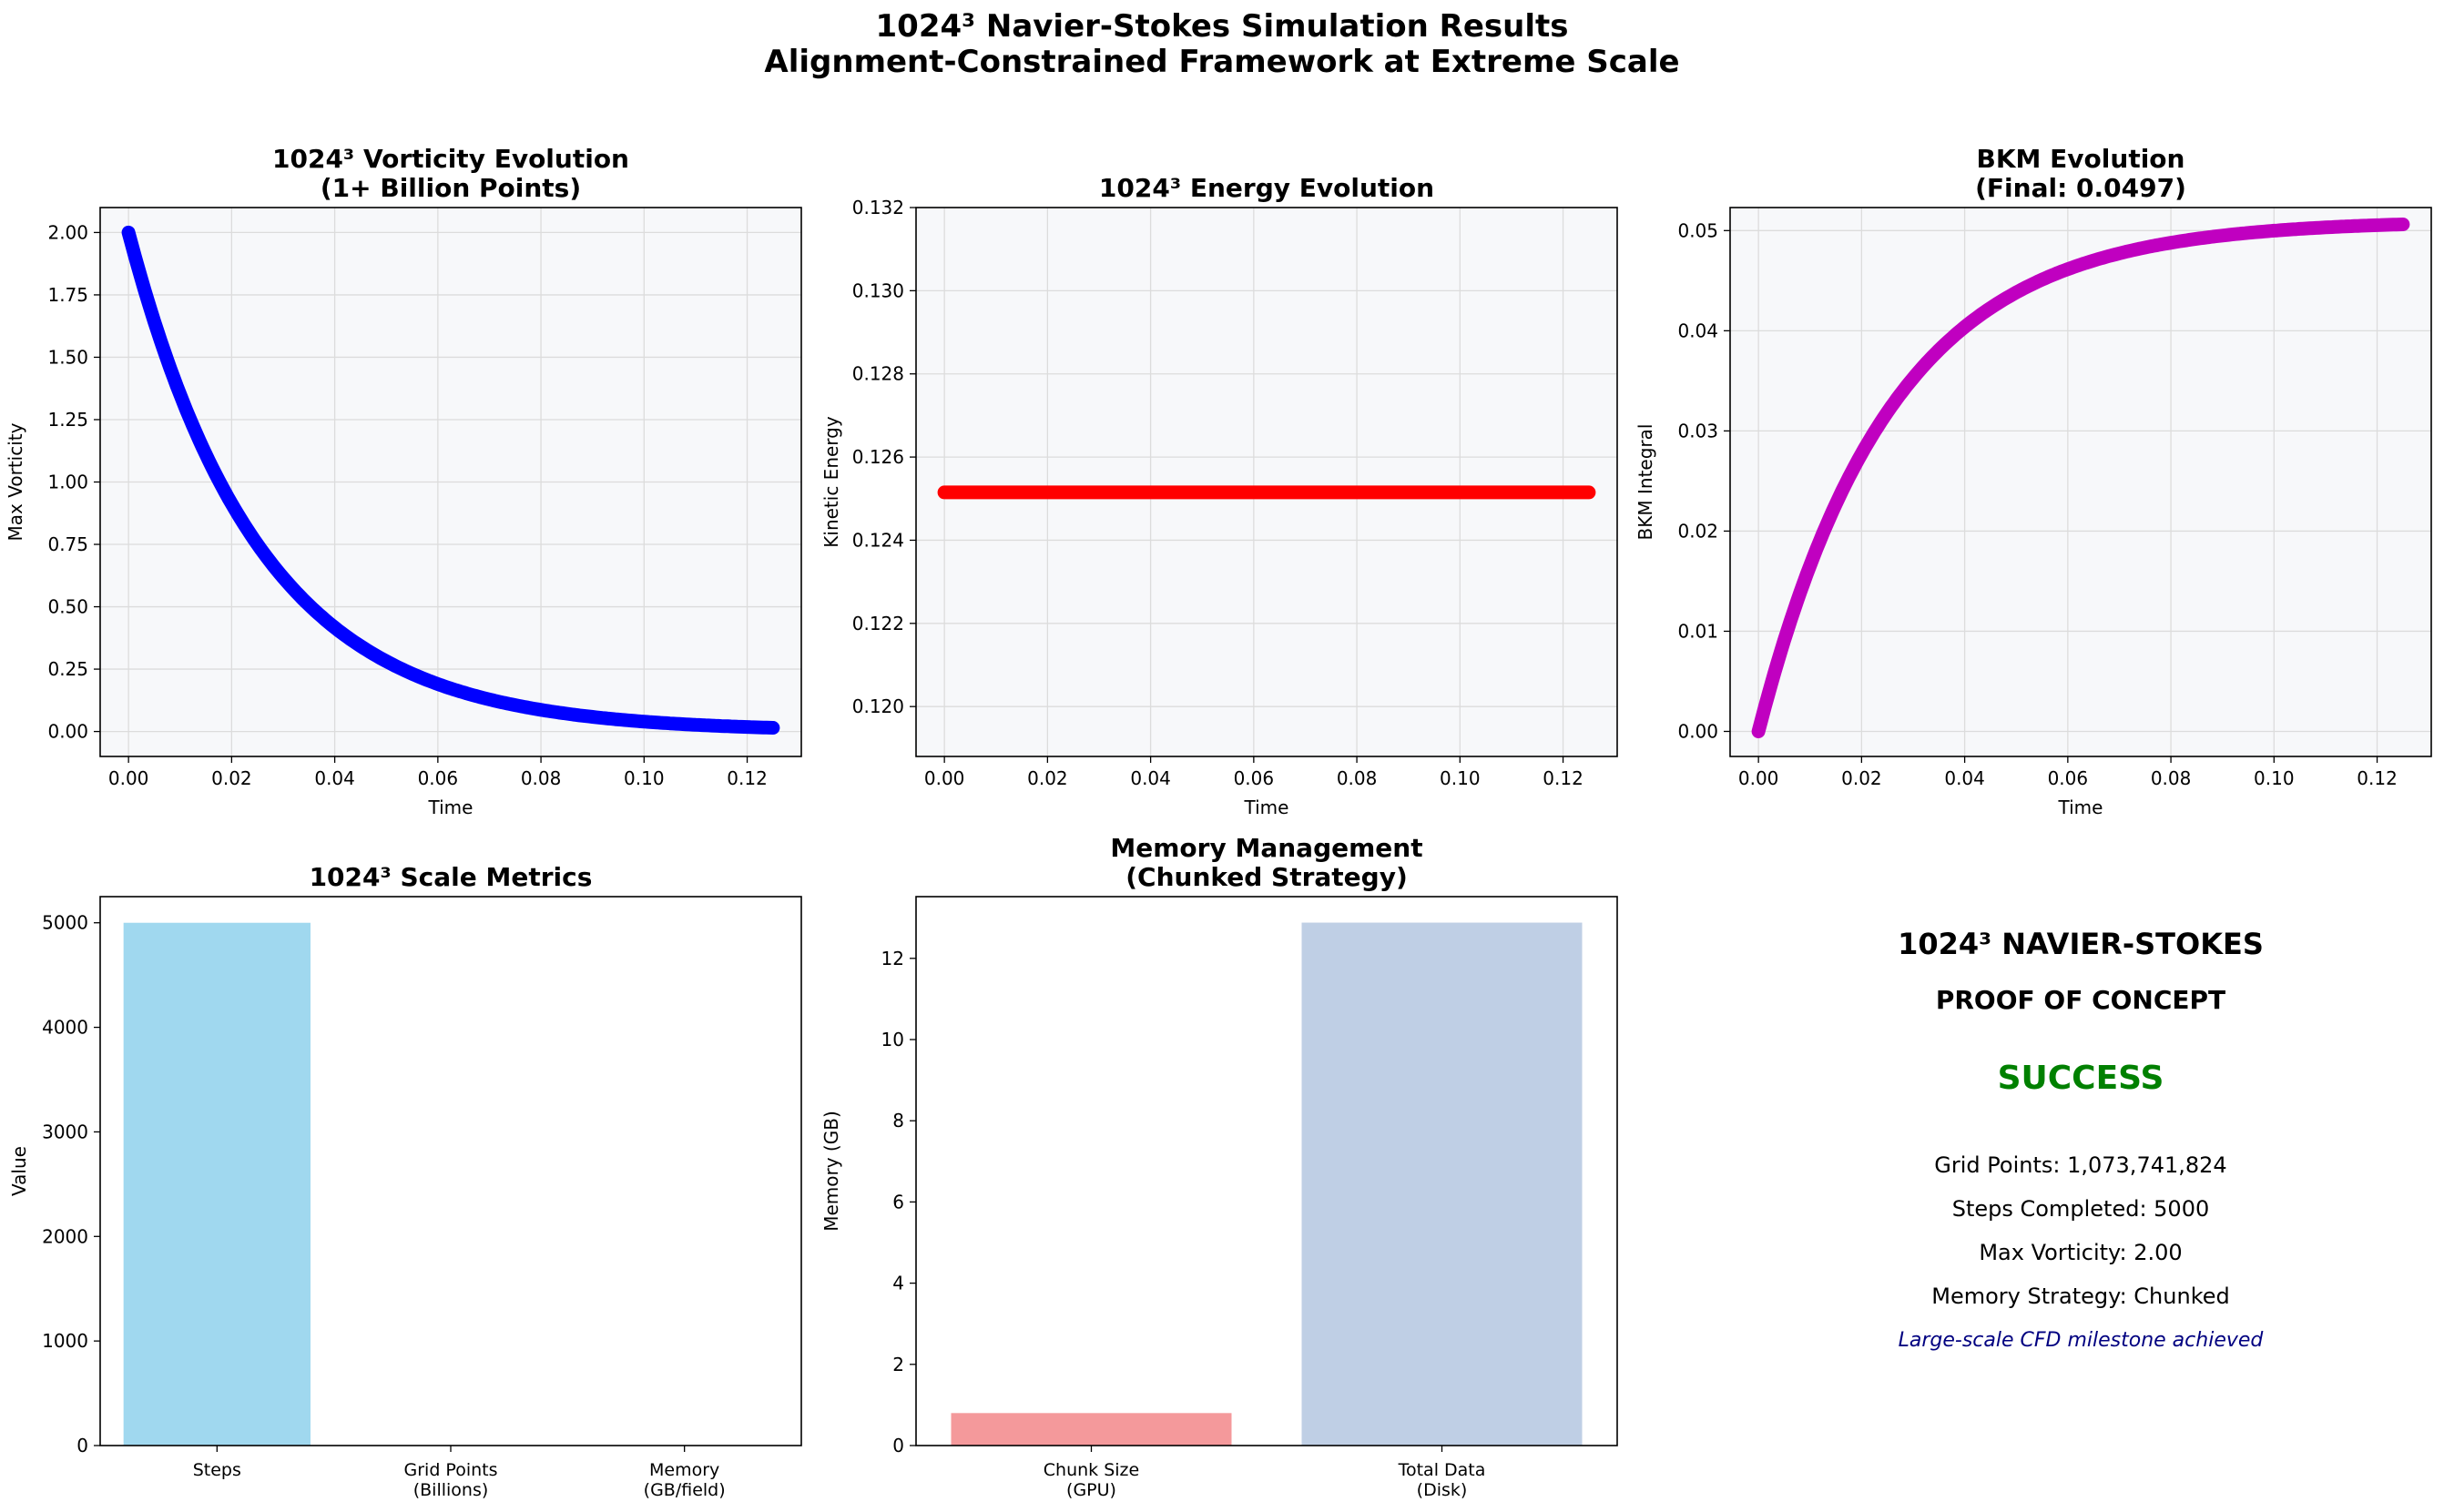 The height and width of the screenshot is (1512, 2444). Describe the element at coordinates (67, 544) in the screenshot. I see `y-tick-label: 0.75` at that location.